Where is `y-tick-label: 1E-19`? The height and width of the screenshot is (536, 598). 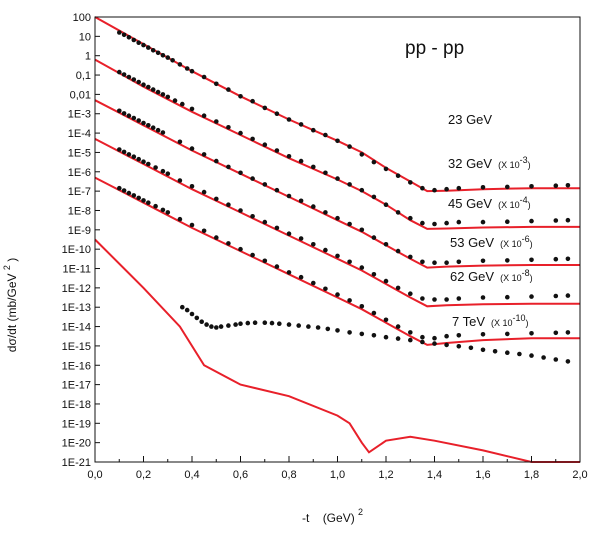
y-tick-label: 1E-19 is located at coordinates (76, 424).